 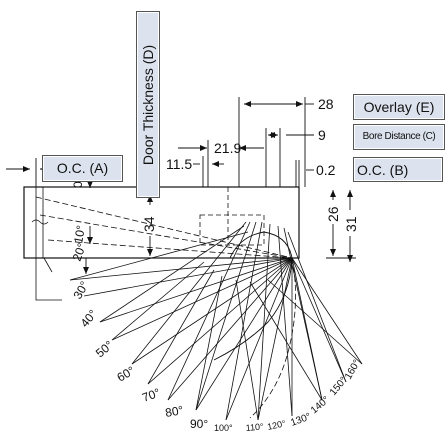 What do you see at coordinates (276, 425) in the screenshot?
I see `angle-label: 120°` at bounding box center [276, 425].